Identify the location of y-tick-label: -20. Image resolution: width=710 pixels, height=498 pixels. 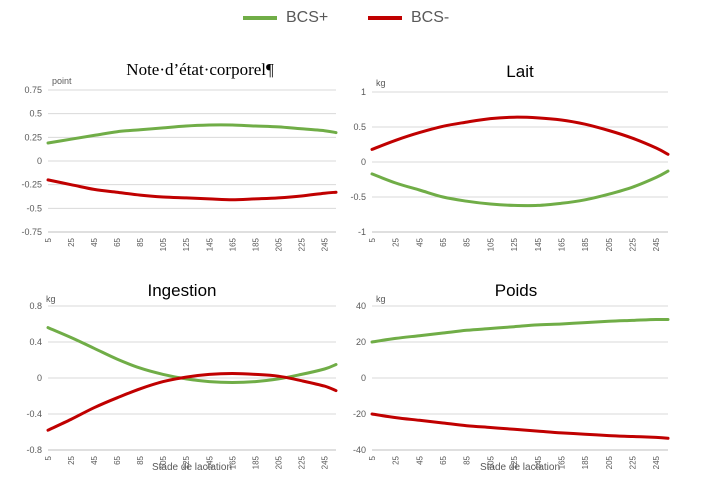
(359, 414).